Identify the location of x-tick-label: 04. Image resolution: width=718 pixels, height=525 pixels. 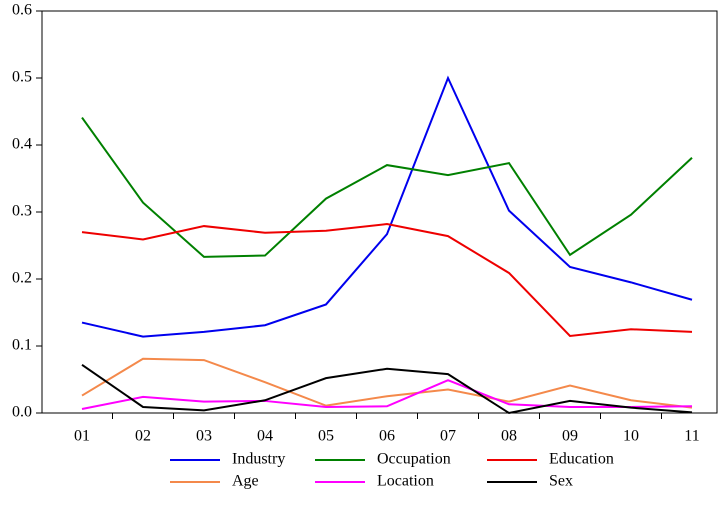
(265, 436).